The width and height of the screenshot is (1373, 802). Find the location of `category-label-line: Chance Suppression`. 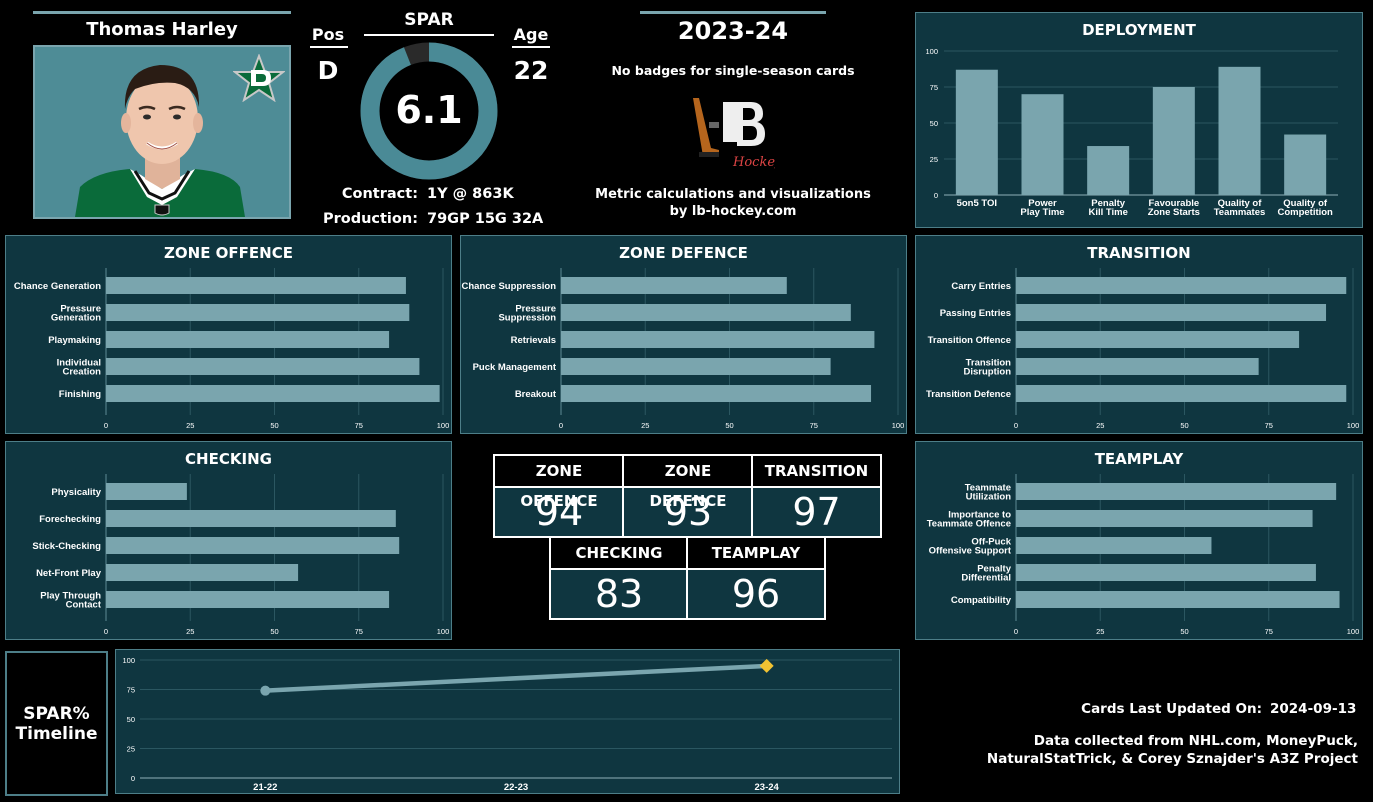

category-label-line: Chance Suppression is located at coordinates (509, 286).